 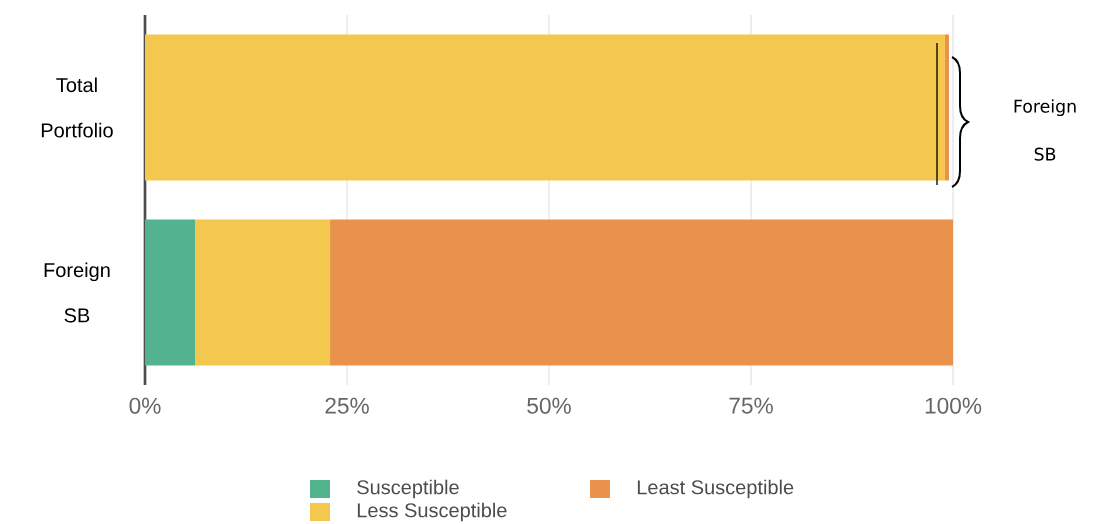 I want to click on category-label: Total Portfolio, so click(x=77, y=107).